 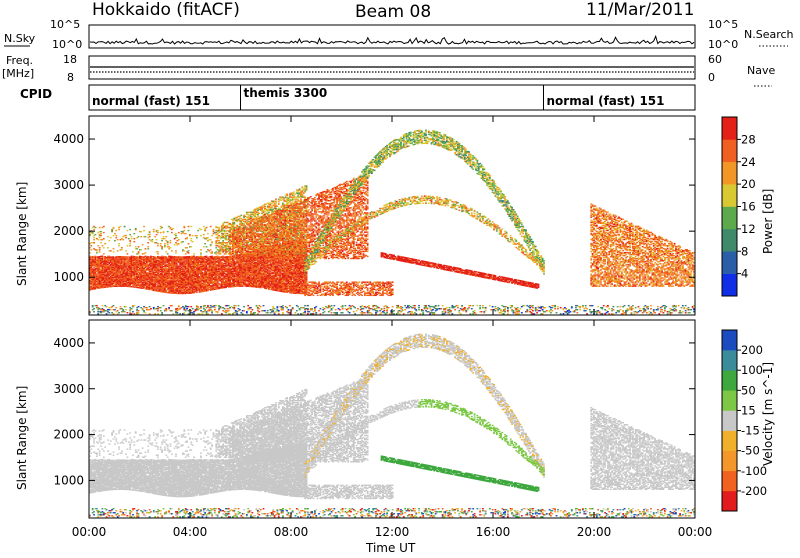 What do you see at coordinates (70, 77) in the screenshot?
I see `freq-low-tick: 8` at bounding box center [70, 77].